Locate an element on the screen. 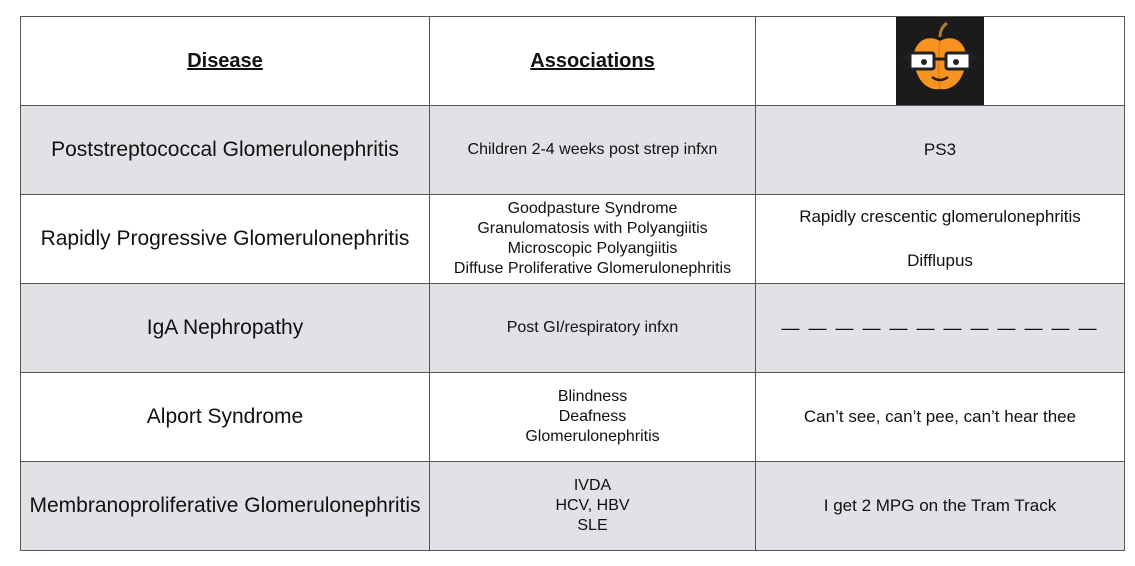  associations-cell: Post GI/respiratory infxn is located at coordinates (592, 328).